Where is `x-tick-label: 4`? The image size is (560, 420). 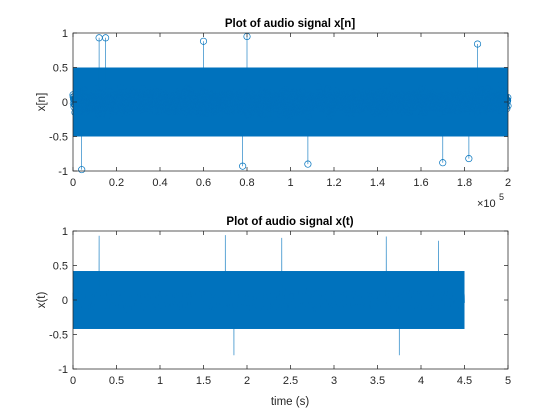 x-tick-label: 4 is located at coordinates (421, 381).